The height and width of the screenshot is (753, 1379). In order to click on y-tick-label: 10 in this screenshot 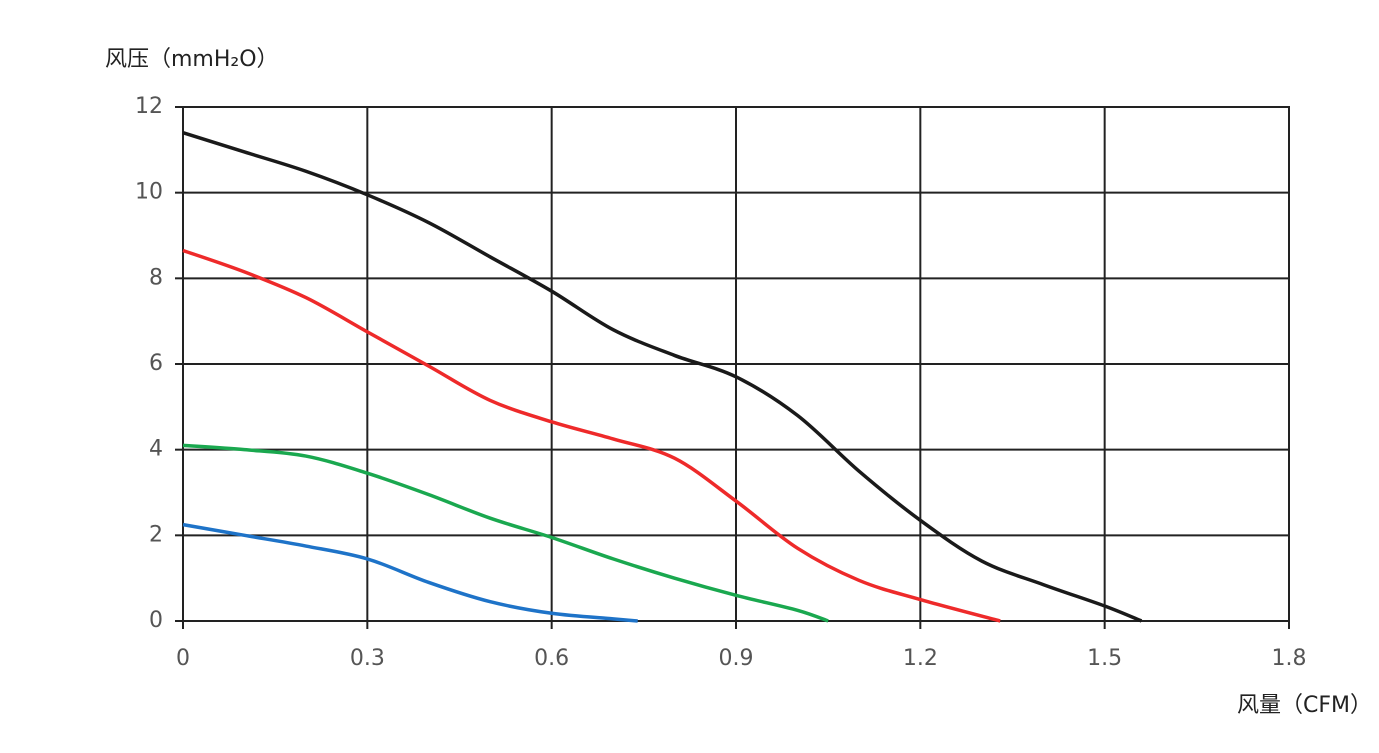, I will do `click(149, 192)`.